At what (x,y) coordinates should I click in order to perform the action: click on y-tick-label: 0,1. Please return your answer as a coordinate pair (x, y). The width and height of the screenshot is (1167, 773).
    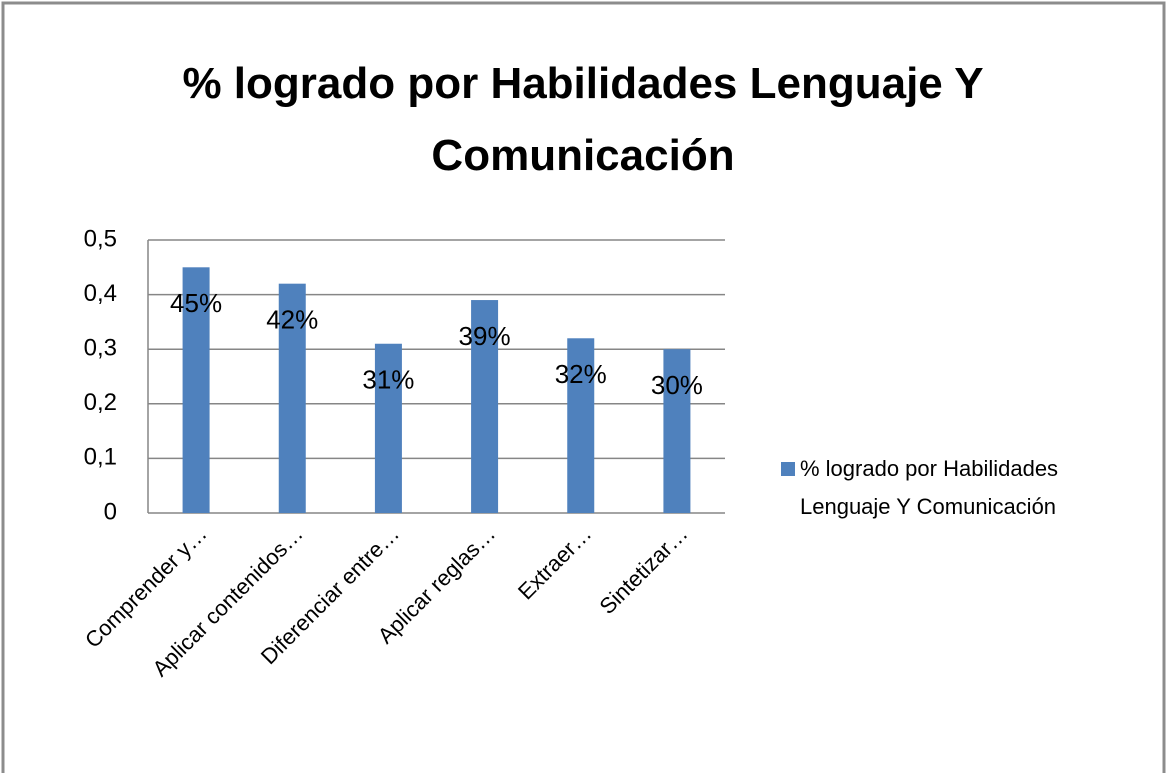
    Looking at the image, I should click on (100, 457).